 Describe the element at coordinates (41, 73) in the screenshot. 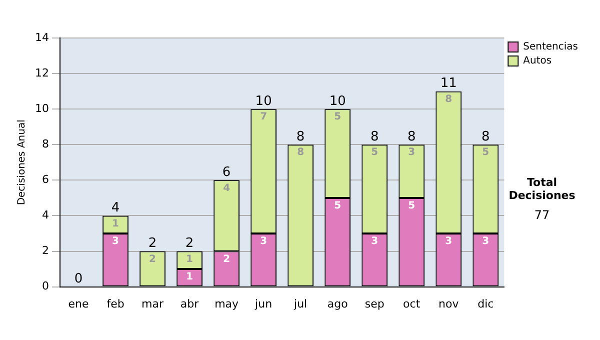

I see `y-tick-label: 12` at that location.